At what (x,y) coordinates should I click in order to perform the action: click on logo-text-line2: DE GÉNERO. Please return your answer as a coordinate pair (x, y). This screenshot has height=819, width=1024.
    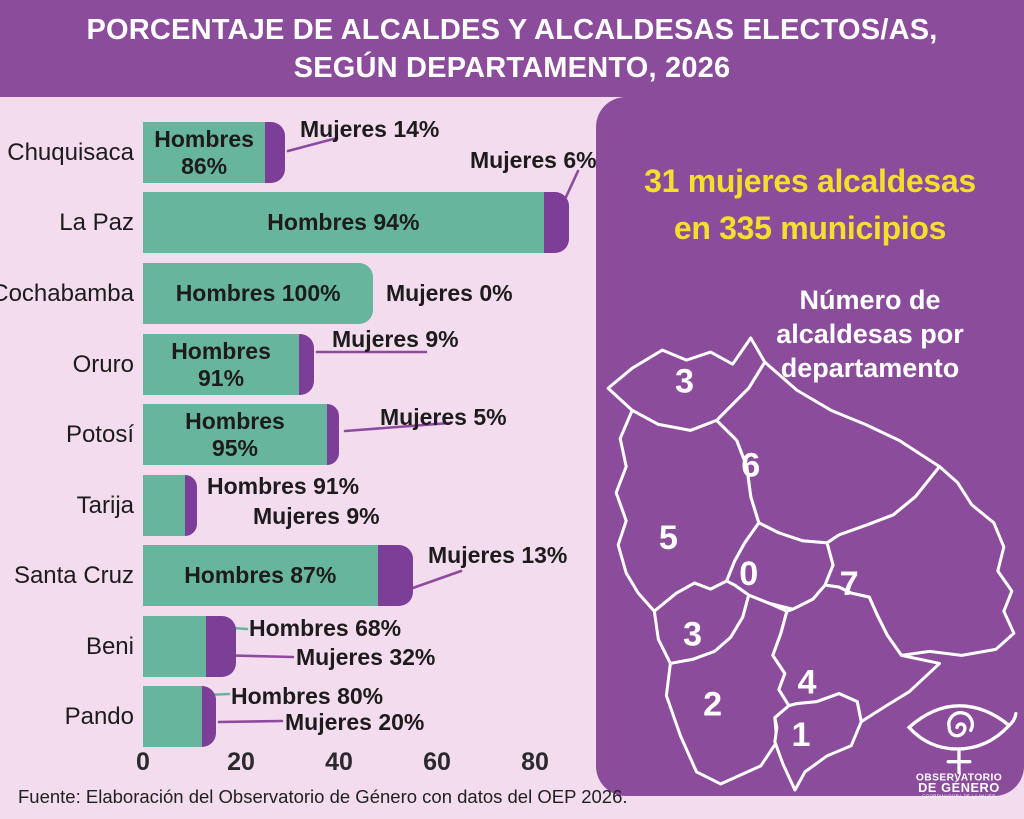
    Looking at the image, I should click on (959, 787).